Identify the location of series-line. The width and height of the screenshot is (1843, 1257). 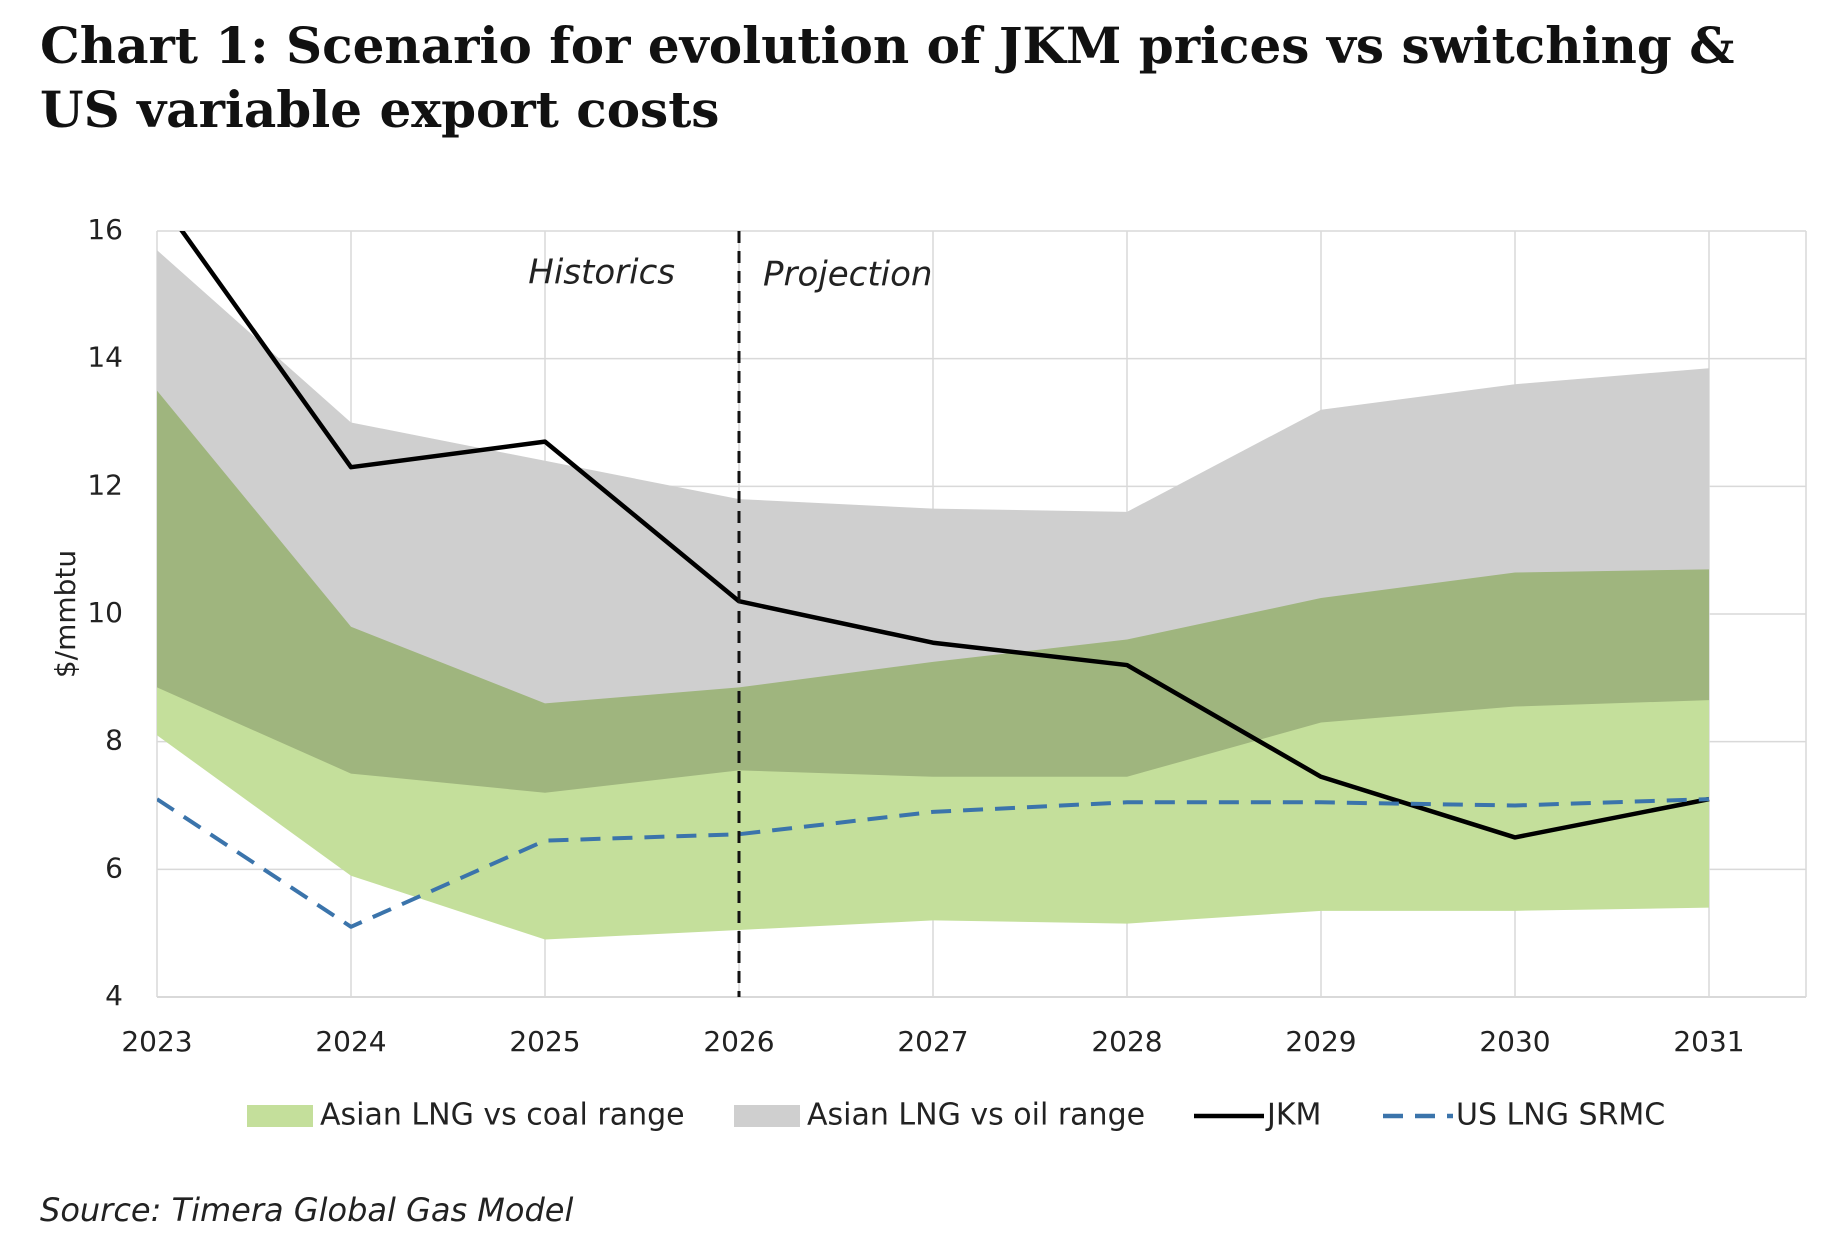
(933, 863).